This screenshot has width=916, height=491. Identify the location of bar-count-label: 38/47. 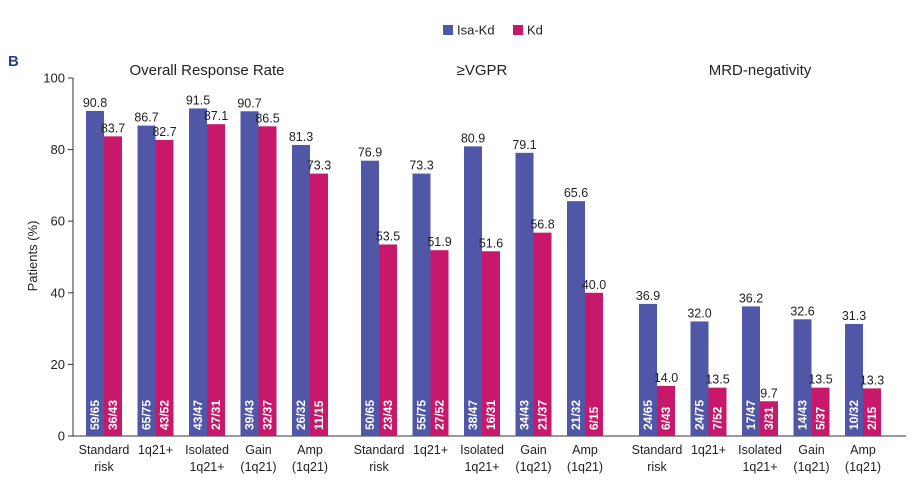
(473, 415).